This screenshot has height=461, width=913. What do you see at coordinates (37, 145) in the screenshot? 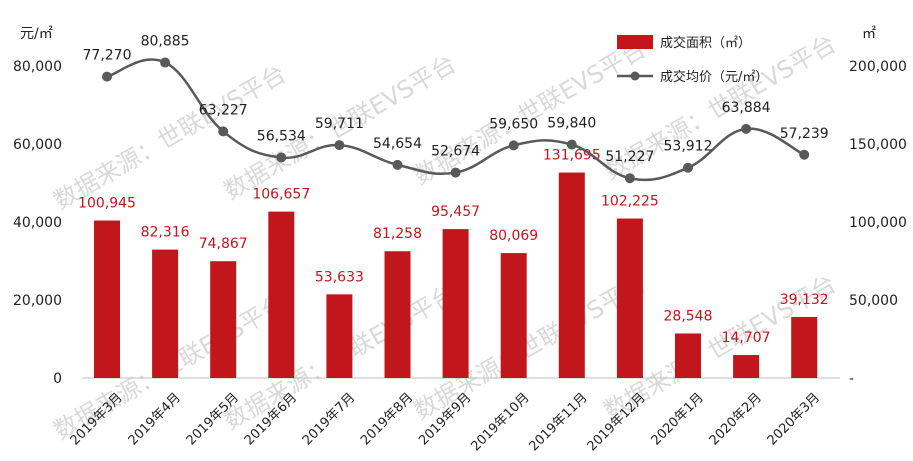
I see `left-tick-label: 60,000` at bounding box center [37, 145].